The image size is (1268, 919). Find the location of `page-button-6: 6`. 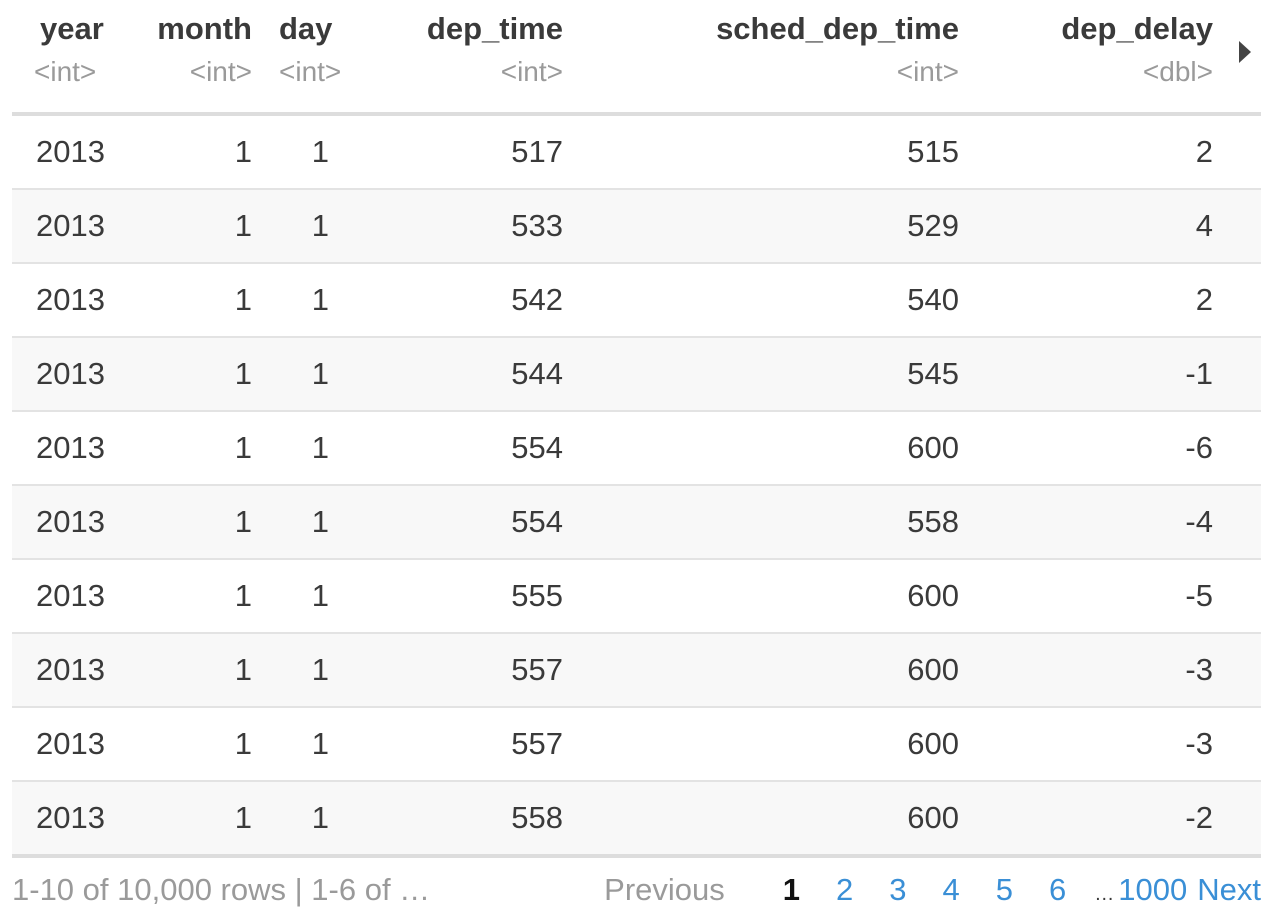

page-button-6: 6 is located at coordinates (1058, 889).